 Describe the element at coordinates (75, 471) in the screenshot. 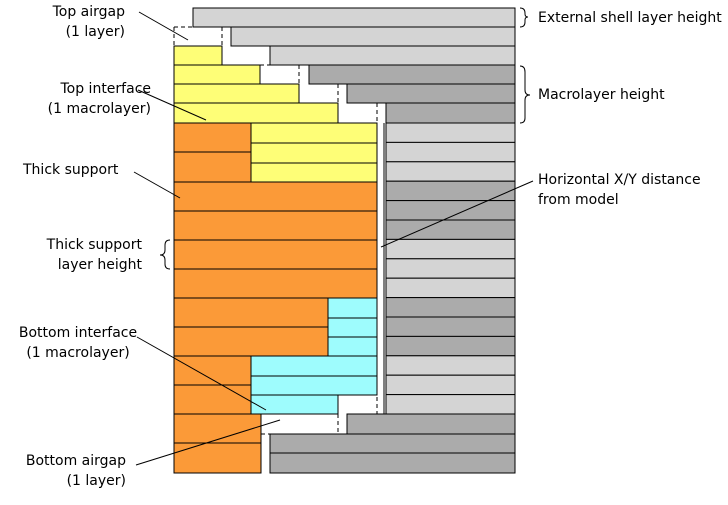

I see `label-bottom-airgap: Bottom airgap (1 layer)` at that location.